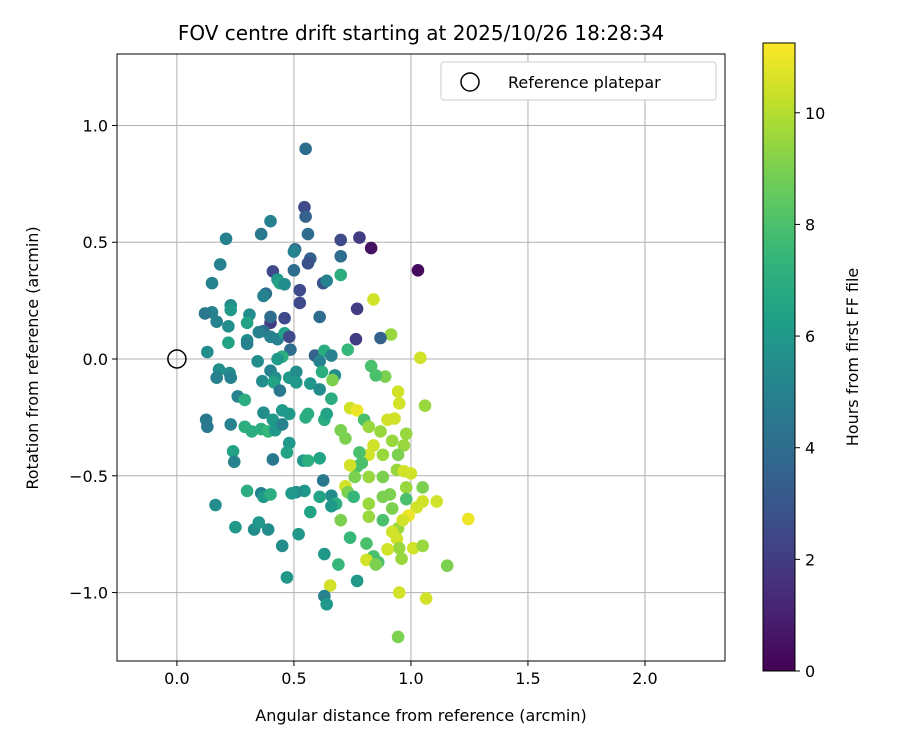  I want to click on colorbar-tick-label: 8, so click(810, 224).